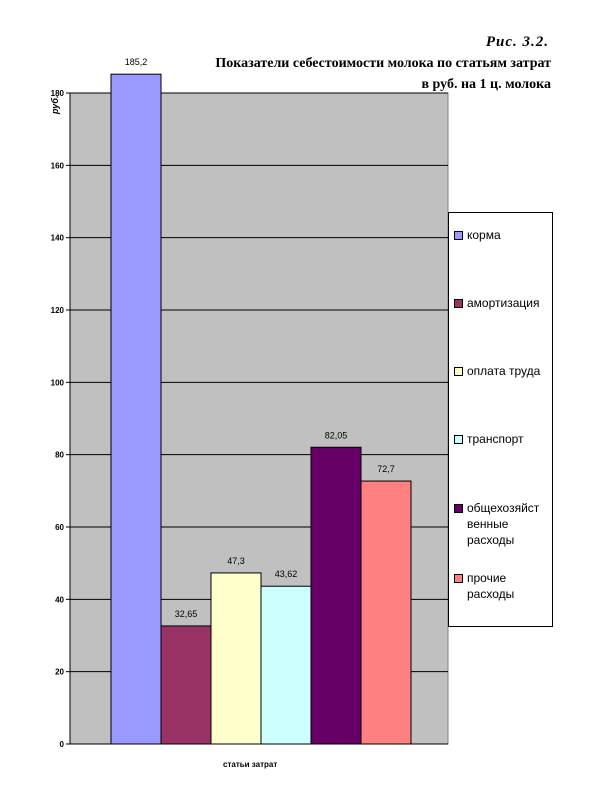 This screenshot has width=589, height=792. Describe the element at coordinates (336, 435) in the screenshot. I see `data-label: 82,05` at that location.